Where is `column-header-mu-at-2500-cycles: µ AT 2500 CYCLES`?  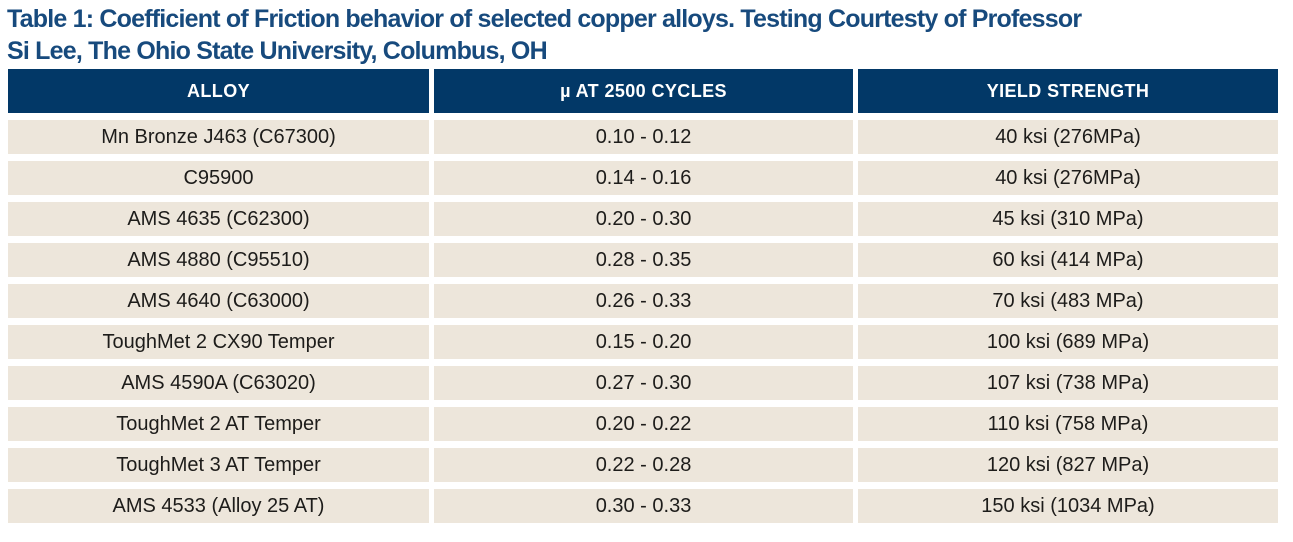 column-header-mu-at-2500-cycles: µ AT 2500 CYCLES is located at coordinates (643, 91).